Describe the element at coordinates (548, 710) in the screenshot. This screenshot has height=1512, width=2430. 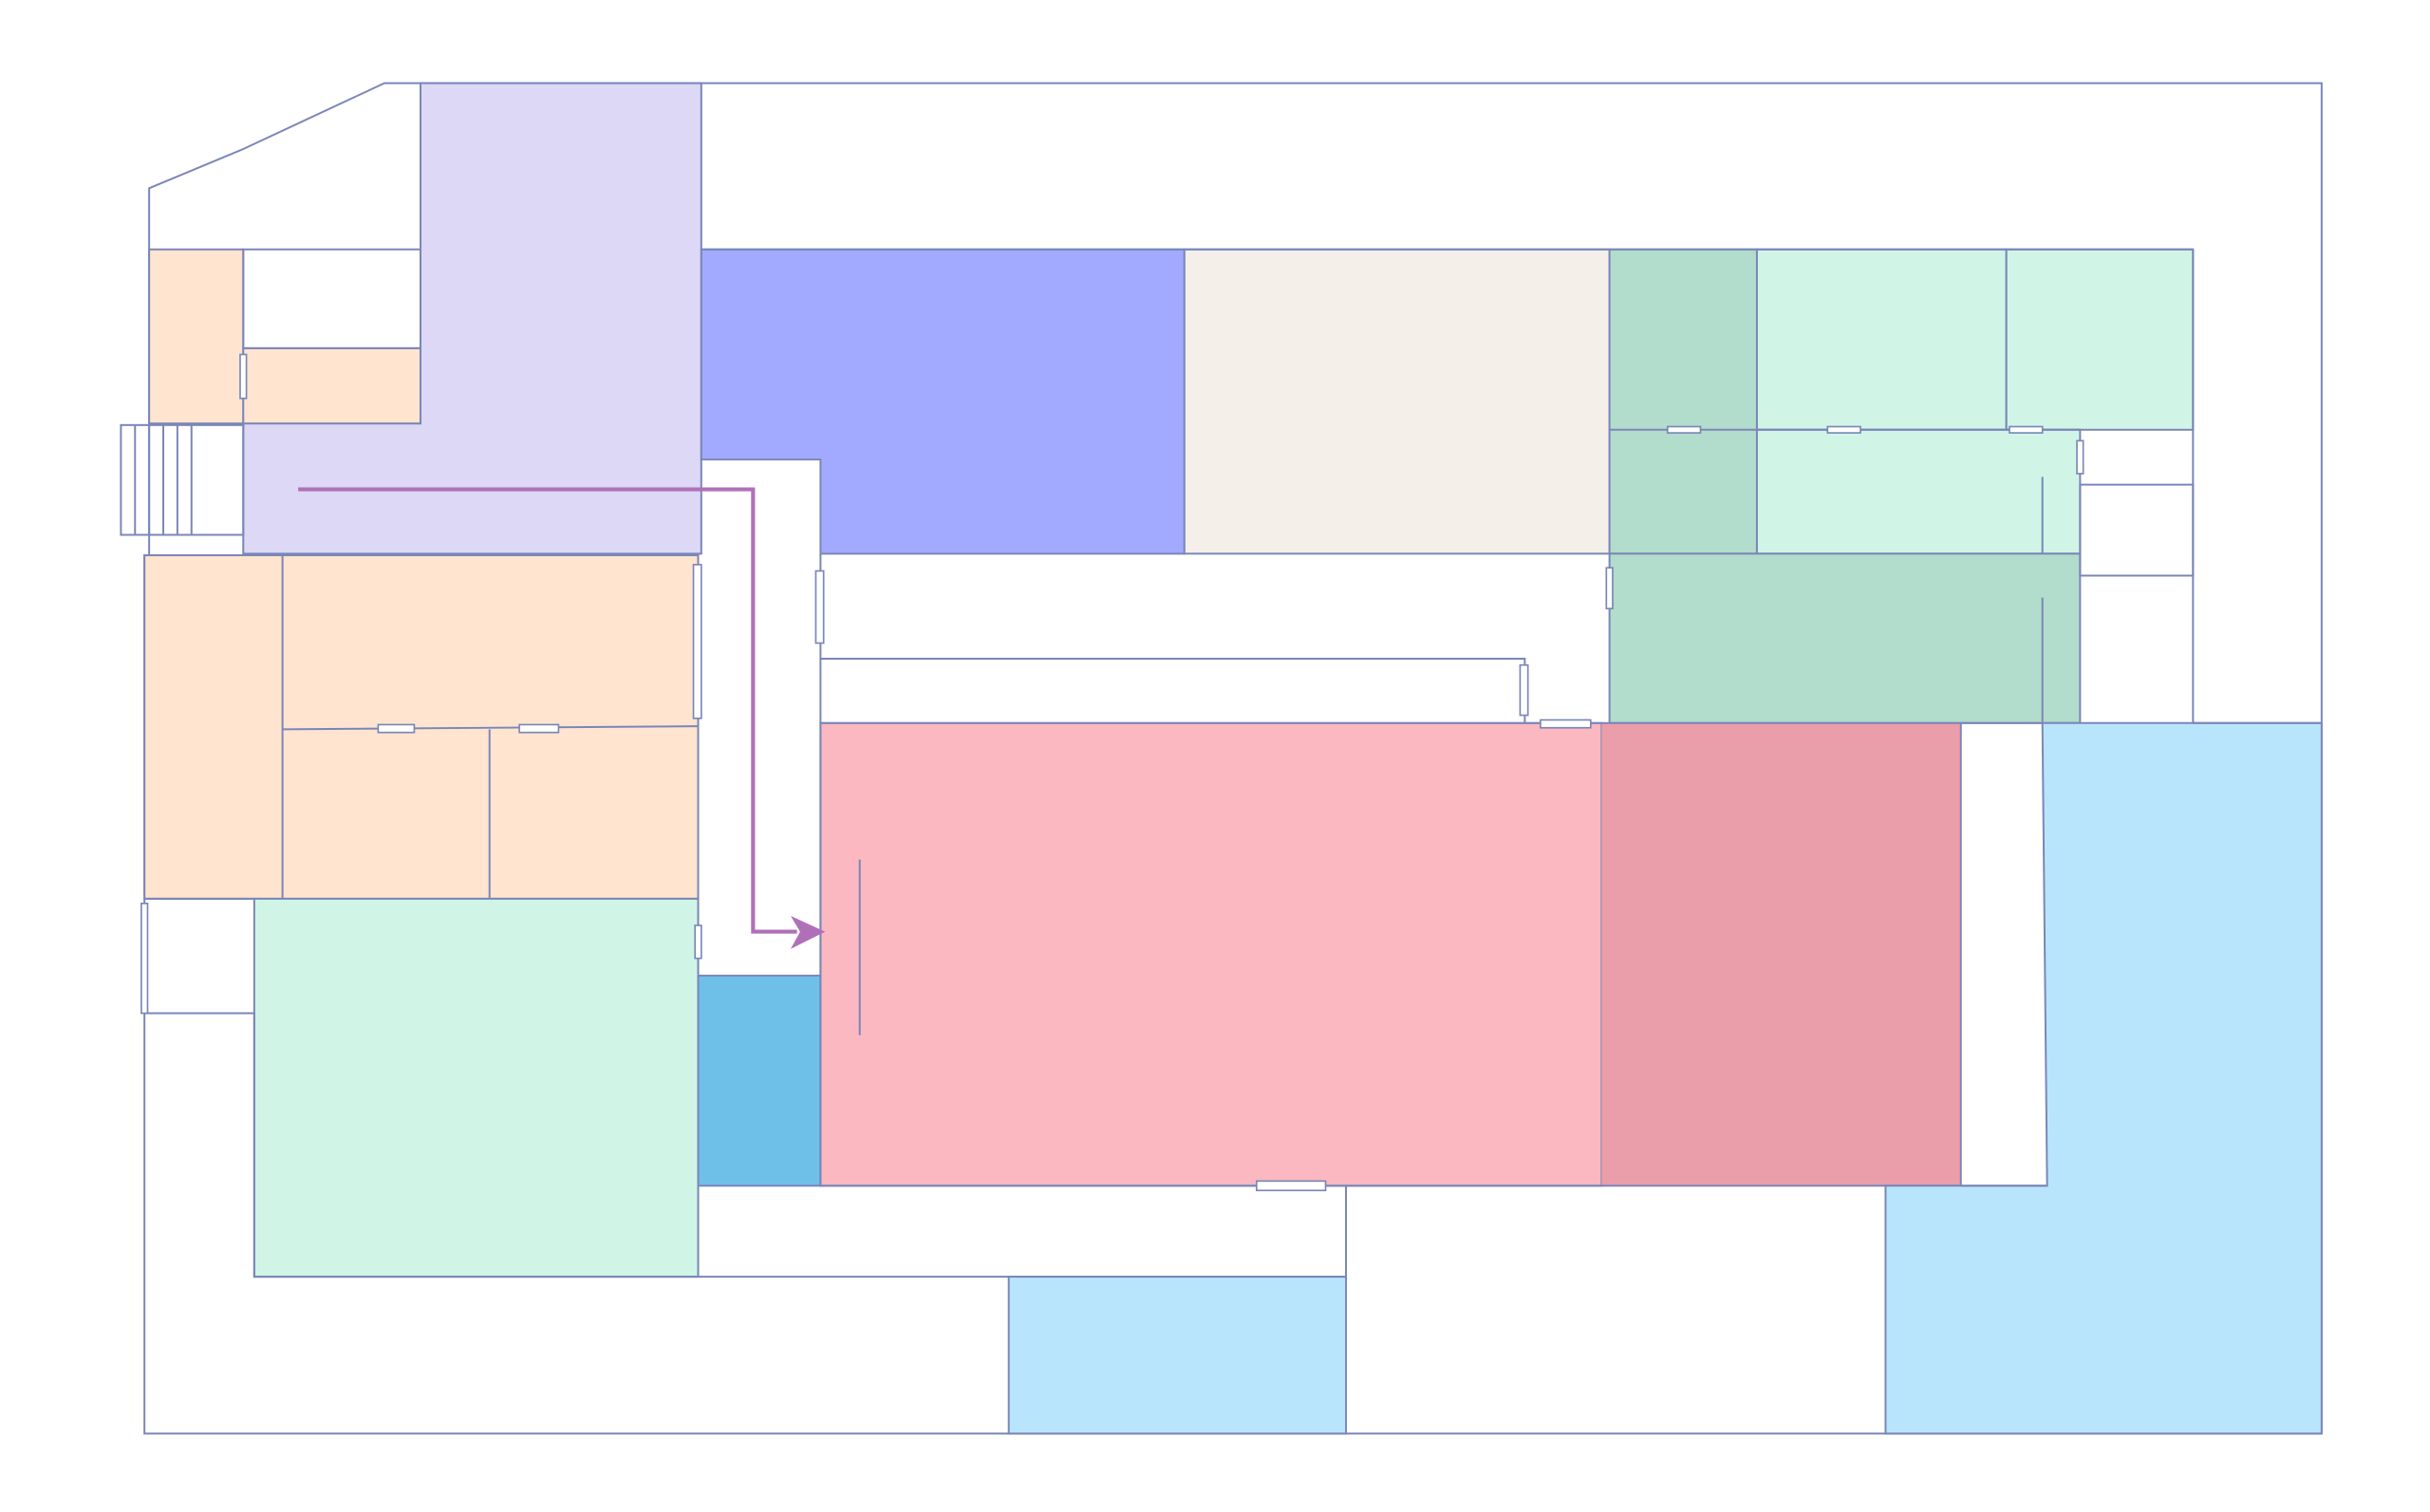
I see `route-line` at that location.